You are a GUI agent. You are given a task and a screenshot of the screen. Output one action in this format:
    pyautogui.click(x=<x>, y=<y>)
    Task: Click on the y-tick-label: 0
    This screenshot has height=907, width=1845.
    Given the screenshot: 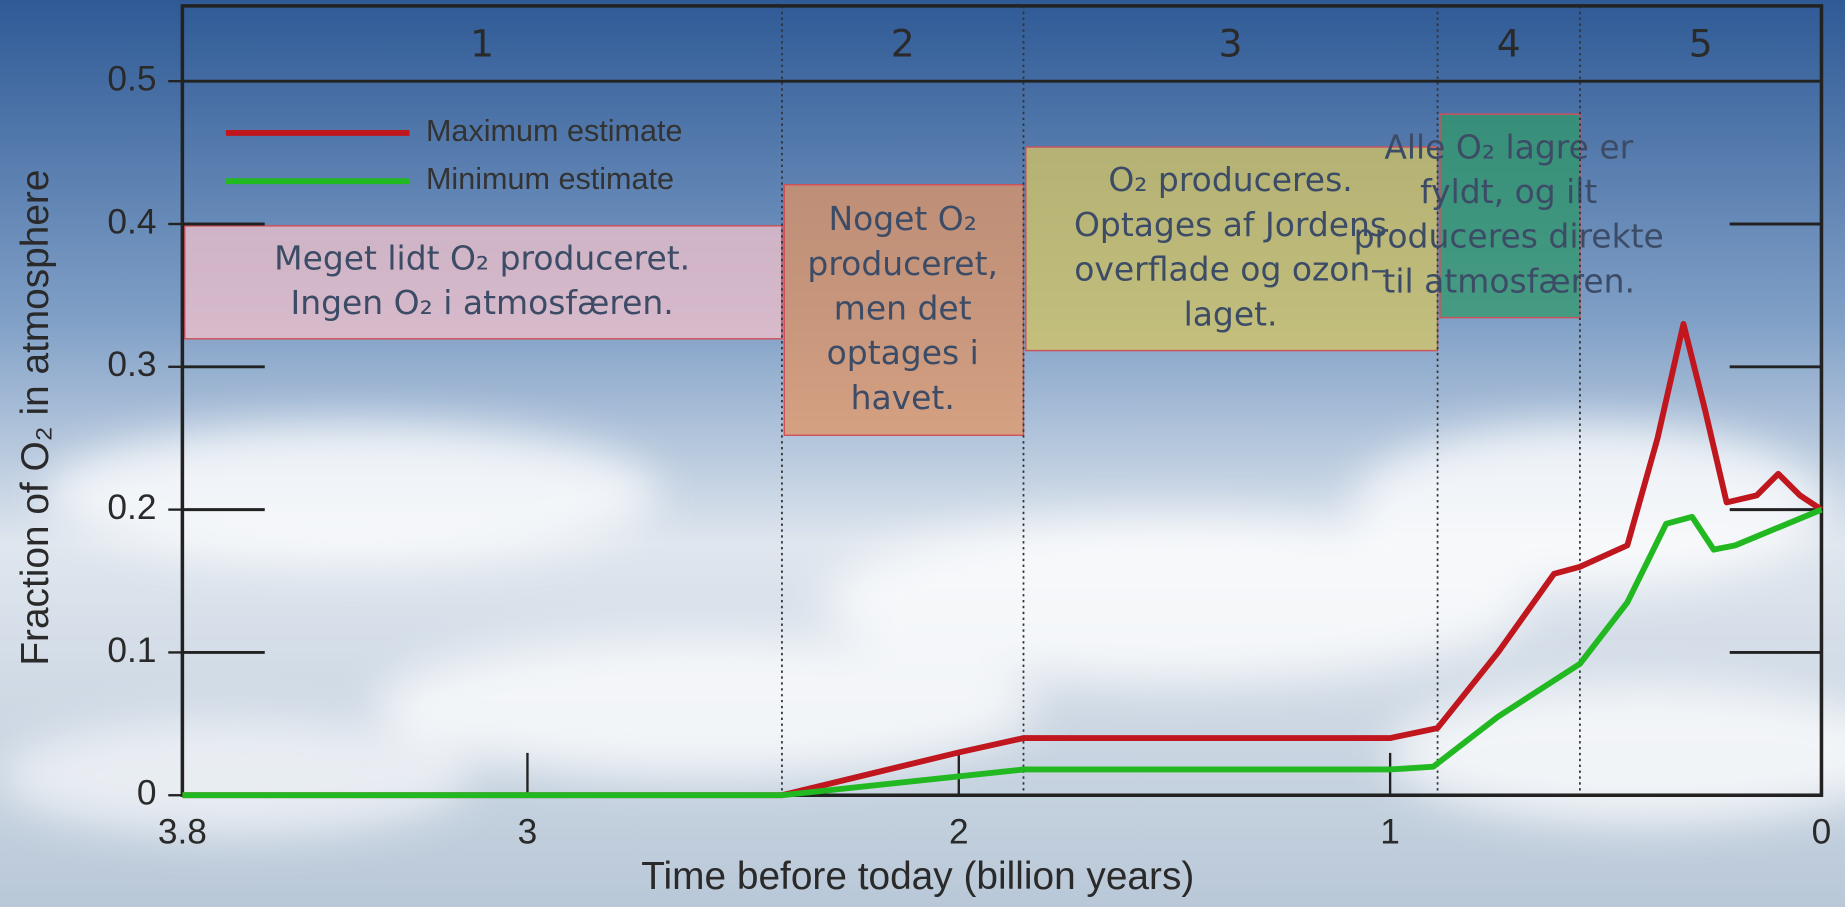 What is the action you would take?
    pyautogui.click(x=147, y=793)
    